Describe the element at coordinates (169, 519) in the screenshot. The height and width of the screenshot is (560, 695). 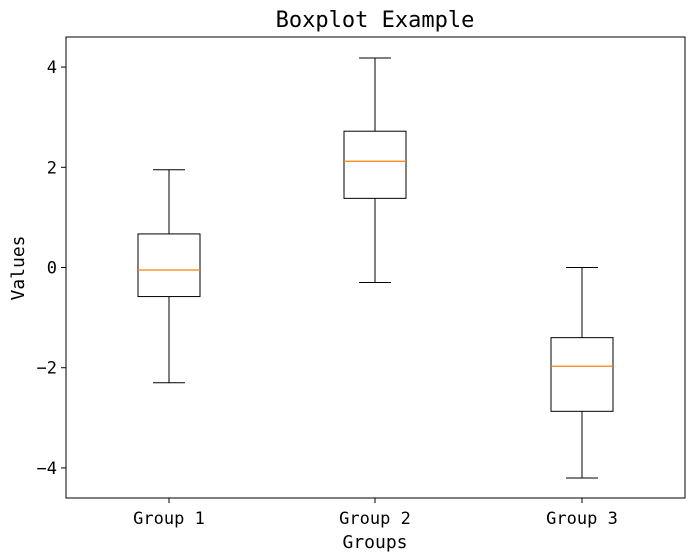
I see `x-tick-label: Group 1` at that location.